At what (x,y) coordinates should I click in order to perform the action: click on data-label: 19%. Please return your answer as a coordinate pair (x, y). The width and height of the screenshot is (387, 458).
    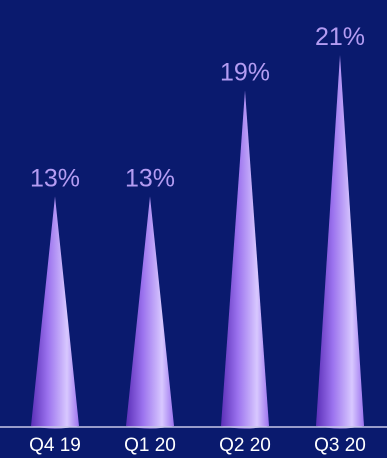
    Looking at the image, I should click on (245, 72).